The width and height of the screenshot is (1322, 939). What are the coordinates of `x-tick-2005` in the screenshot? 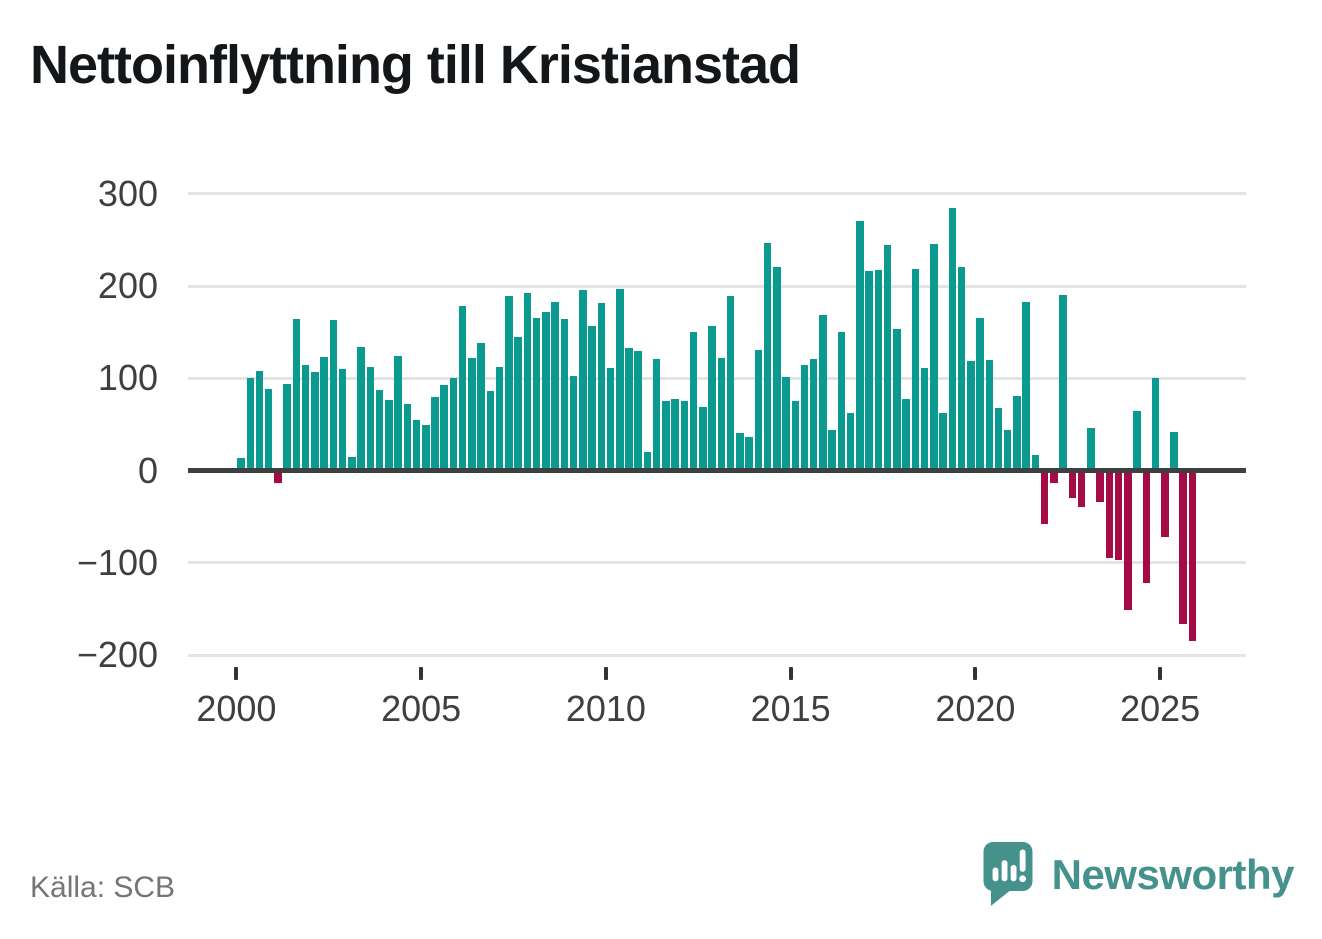 It's located at (421, 673).